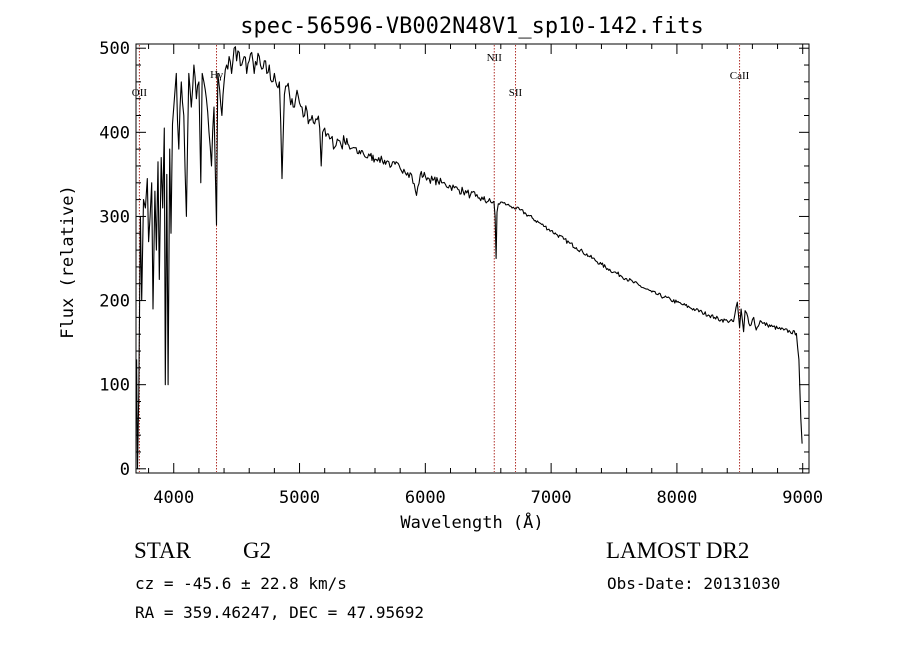  I want to click on x-tick-label: 5000, so click(299, 498).